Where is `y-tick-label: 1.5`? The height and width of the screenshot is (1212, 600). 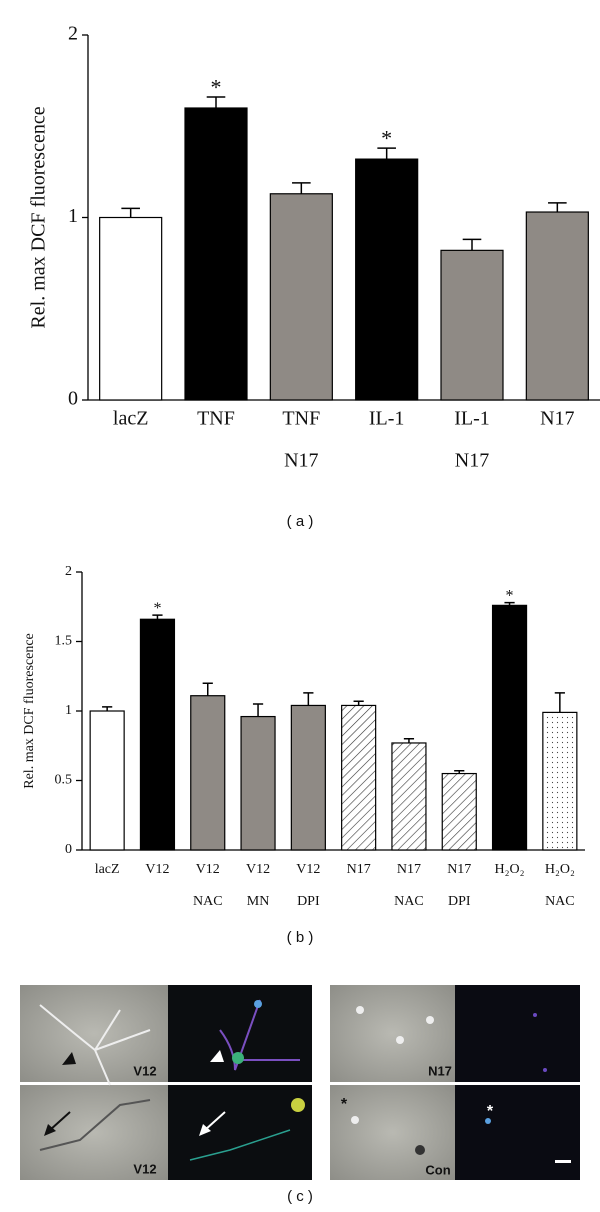 y-tick-label: 1.5 is located at coordinates (64, 641).